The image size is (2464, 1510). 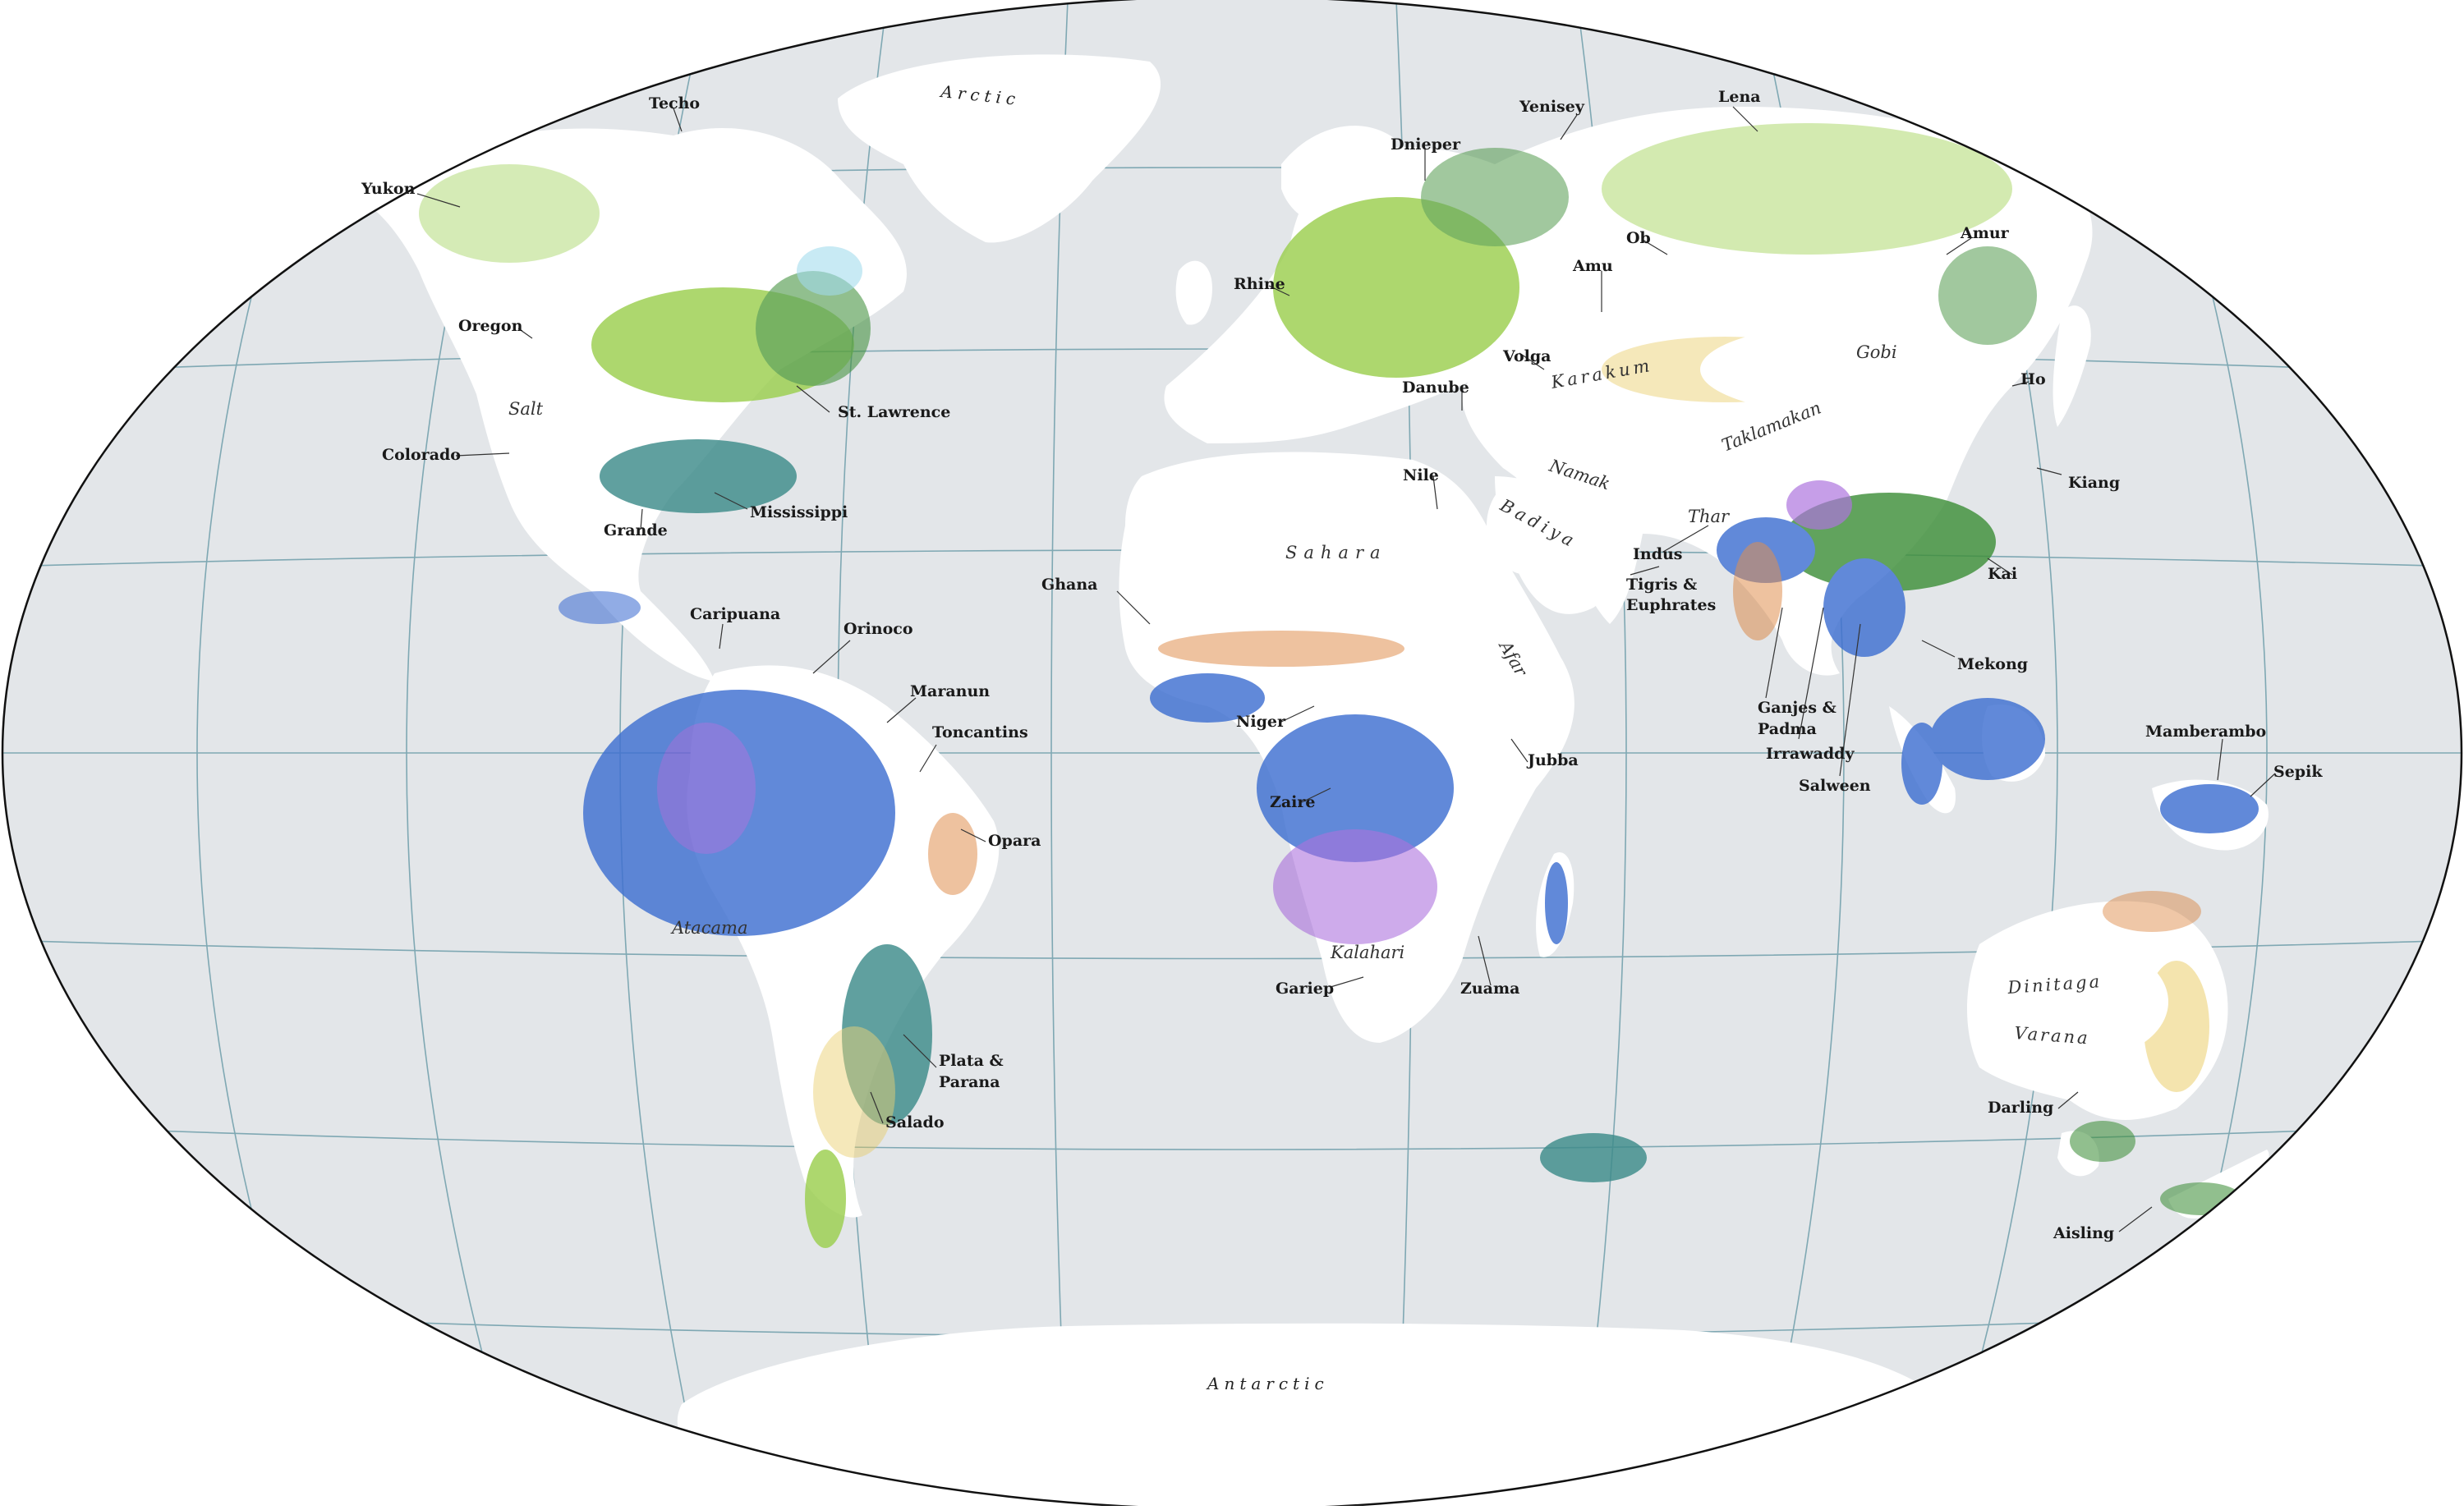 What do you see at coordinates (2086, 1001) in the screenshot?
I see `australian-desert-white` at bounding box center [2086, 1001].